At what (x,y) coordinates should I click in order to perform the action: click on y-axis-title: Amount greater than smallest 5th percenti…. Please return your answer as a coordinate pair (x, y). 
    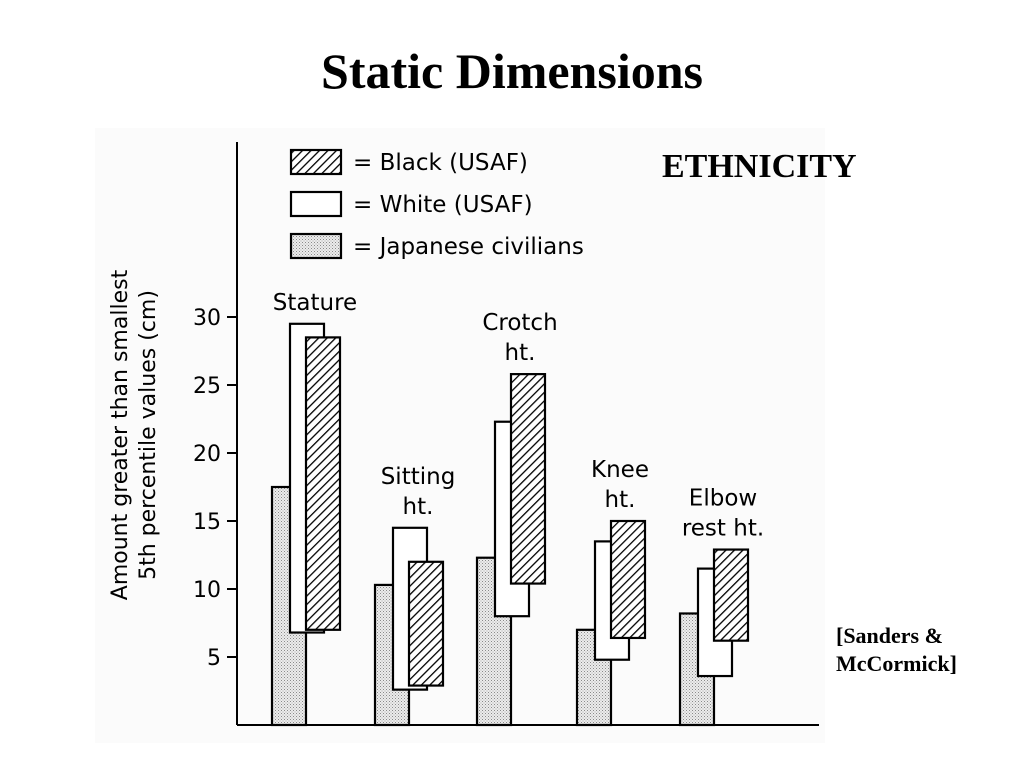
    Looking at the image, I should click on (134, 434).